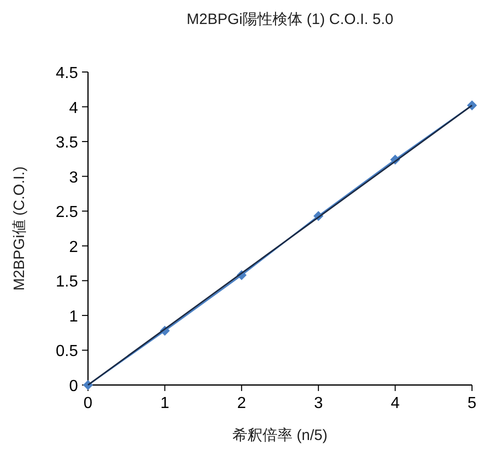 This screenshot has width=478, height=452. Describe the element at coordinates (67, 351) in the screenshot. I see `y-tick-label: 0.5` at that location.